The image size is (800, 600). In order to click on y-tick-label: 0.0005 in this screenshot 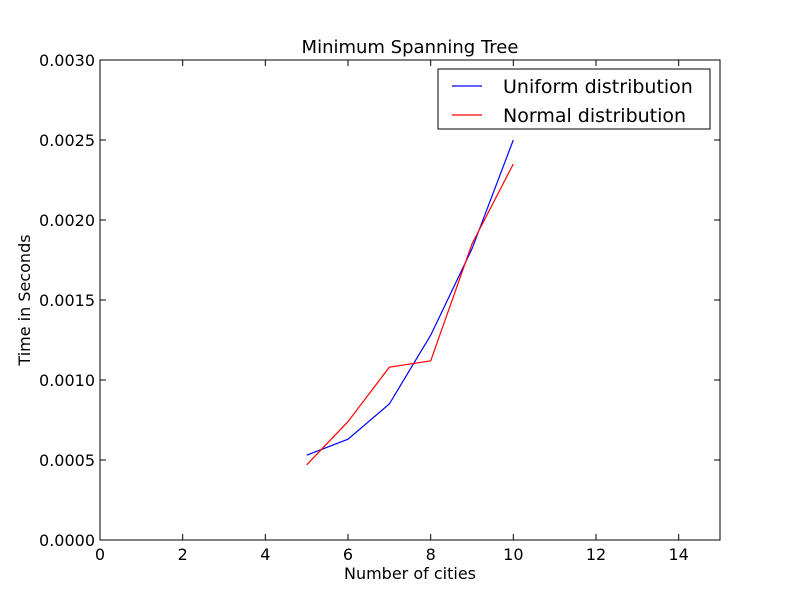, I will do `click(67, 460)`.